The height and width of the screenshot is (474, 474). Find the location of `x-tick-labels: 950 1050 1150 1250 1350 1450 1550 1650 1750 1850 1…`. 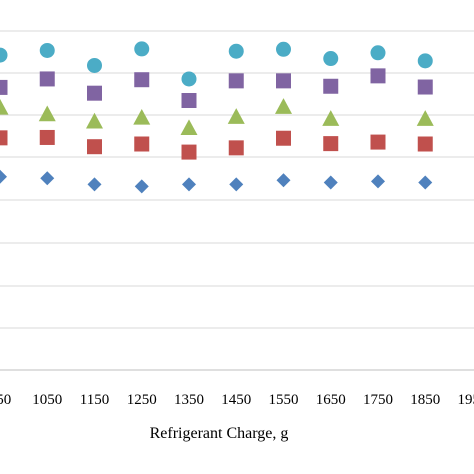

x-tick-labels: 950 1050 1150 1250 1350 1450 1550 1650 1750 1850 1… is located at coordinates (237, 400).